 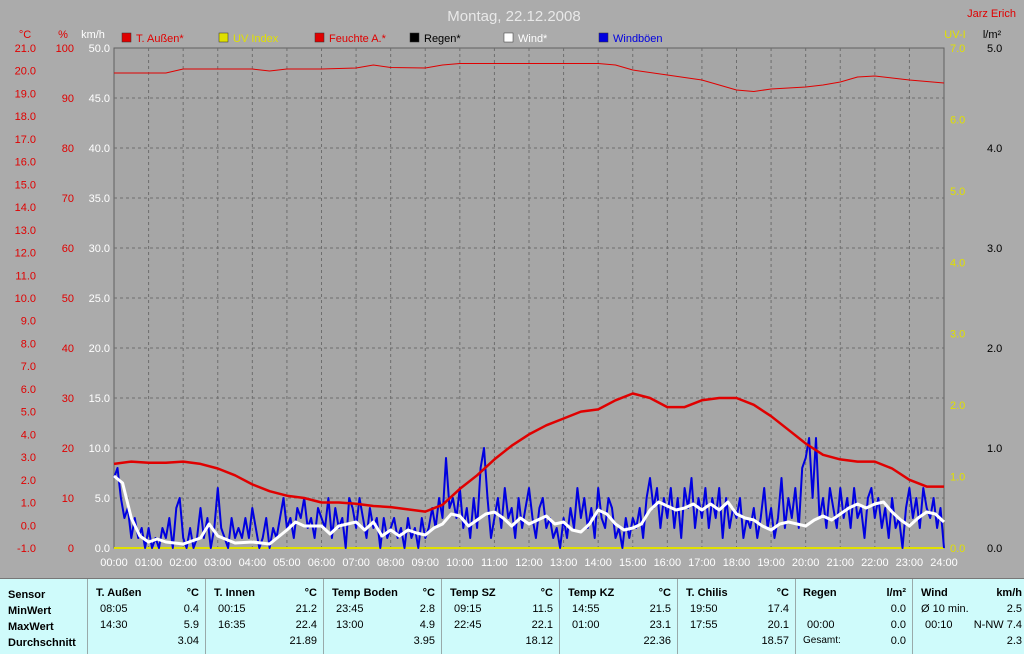 What do you see at coordinates (191, 609) in the screenshot?
I see `stats-min-value: 0.4` at bounding box center [191, 609].